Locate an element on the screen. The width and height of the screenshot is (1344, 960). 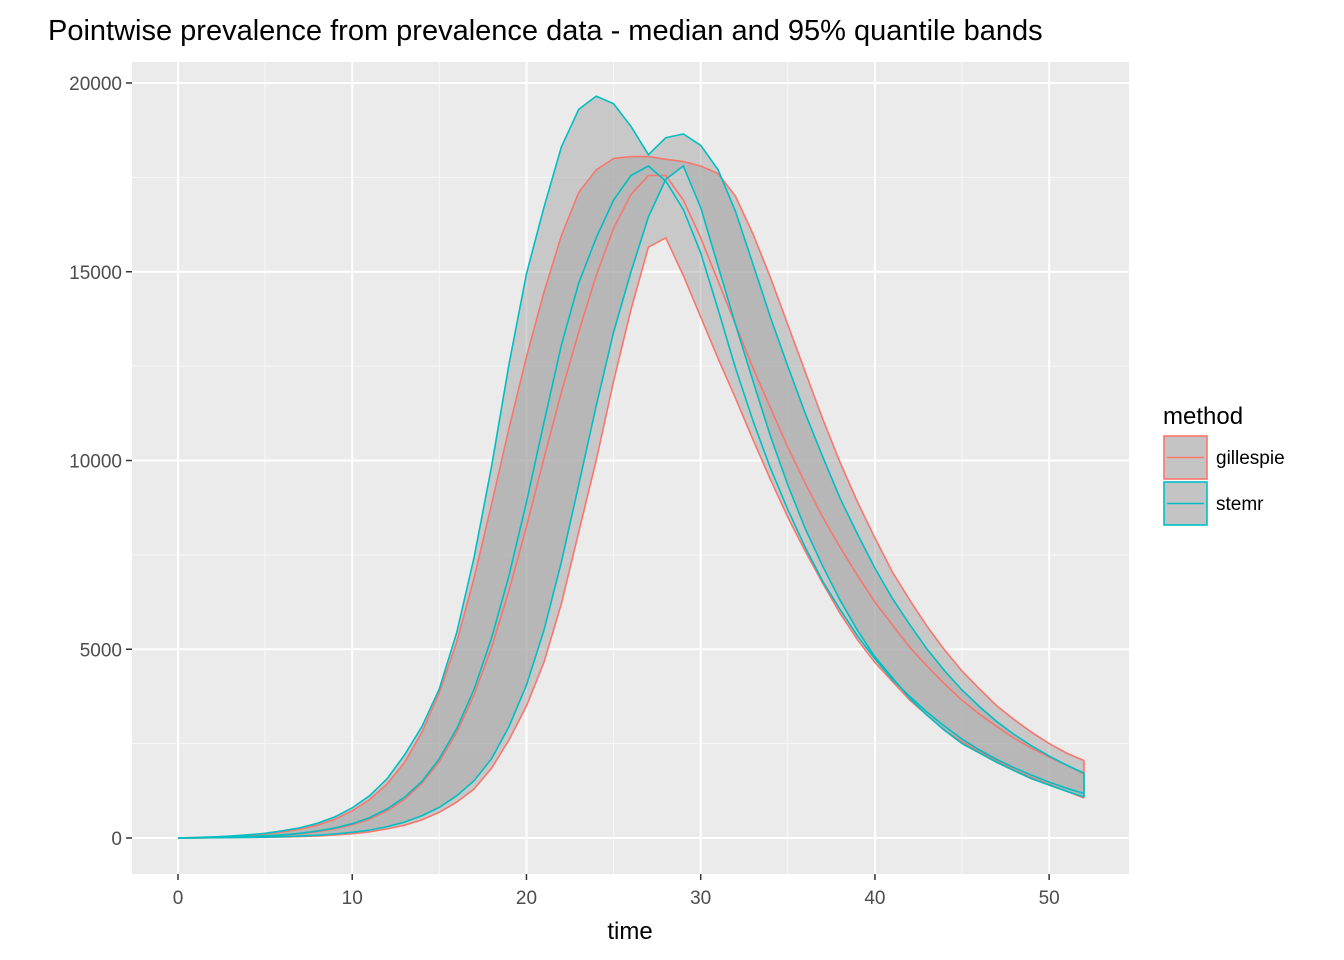
x-tick-label: 40 is located at coordinates (874, 898).